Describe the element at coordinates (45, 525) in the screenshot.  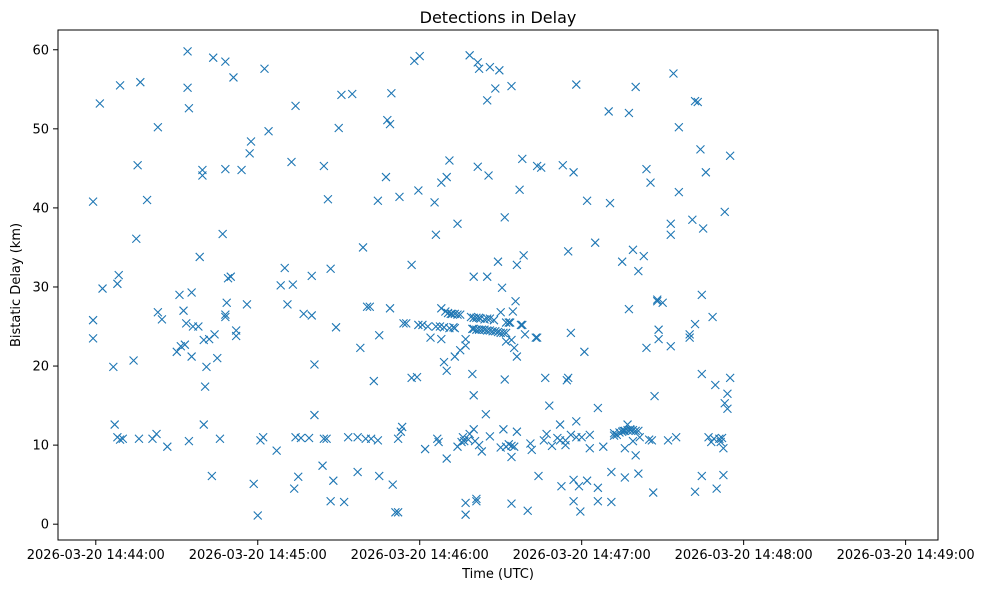
I see `y-tick-label: 0` at that location.